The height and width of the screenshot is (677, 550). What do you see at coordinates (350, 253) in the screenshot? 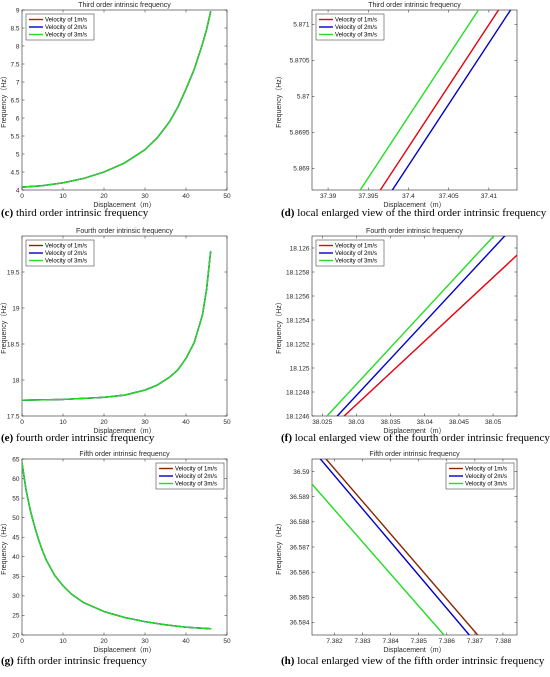
I see `legend-box` at bounding box center [350, 253].